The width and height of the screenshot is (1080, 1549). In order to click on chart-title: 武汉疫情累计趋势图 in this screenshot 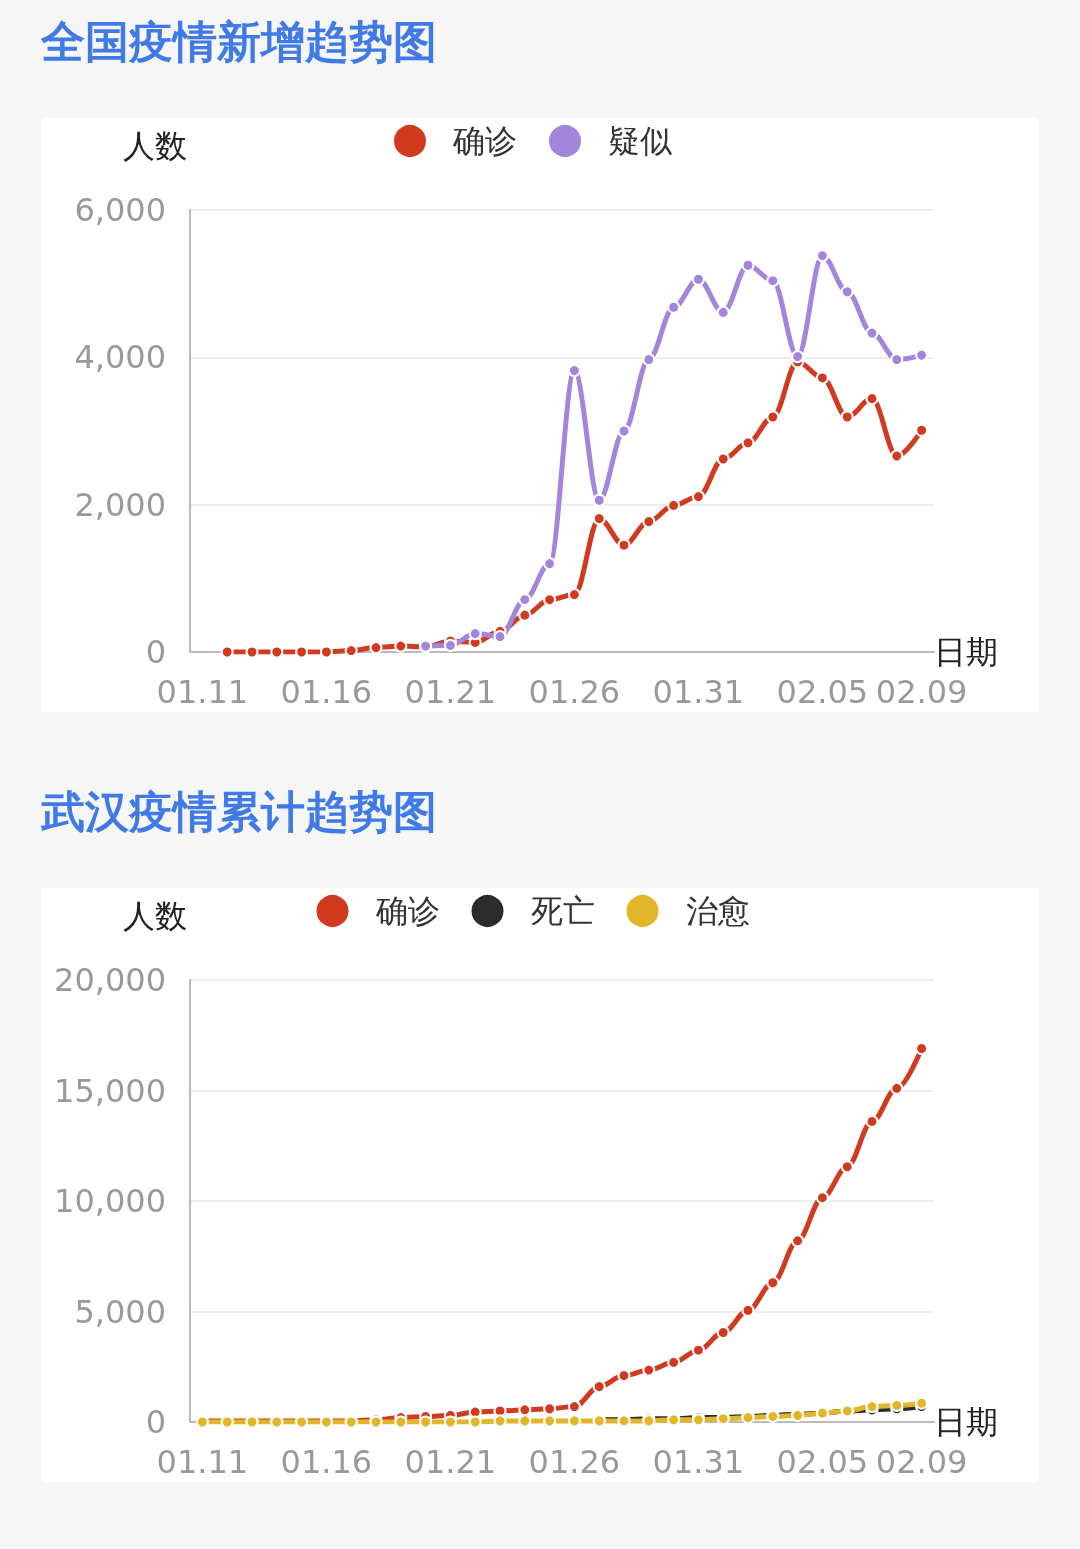, I will do `click(238, 811)`.